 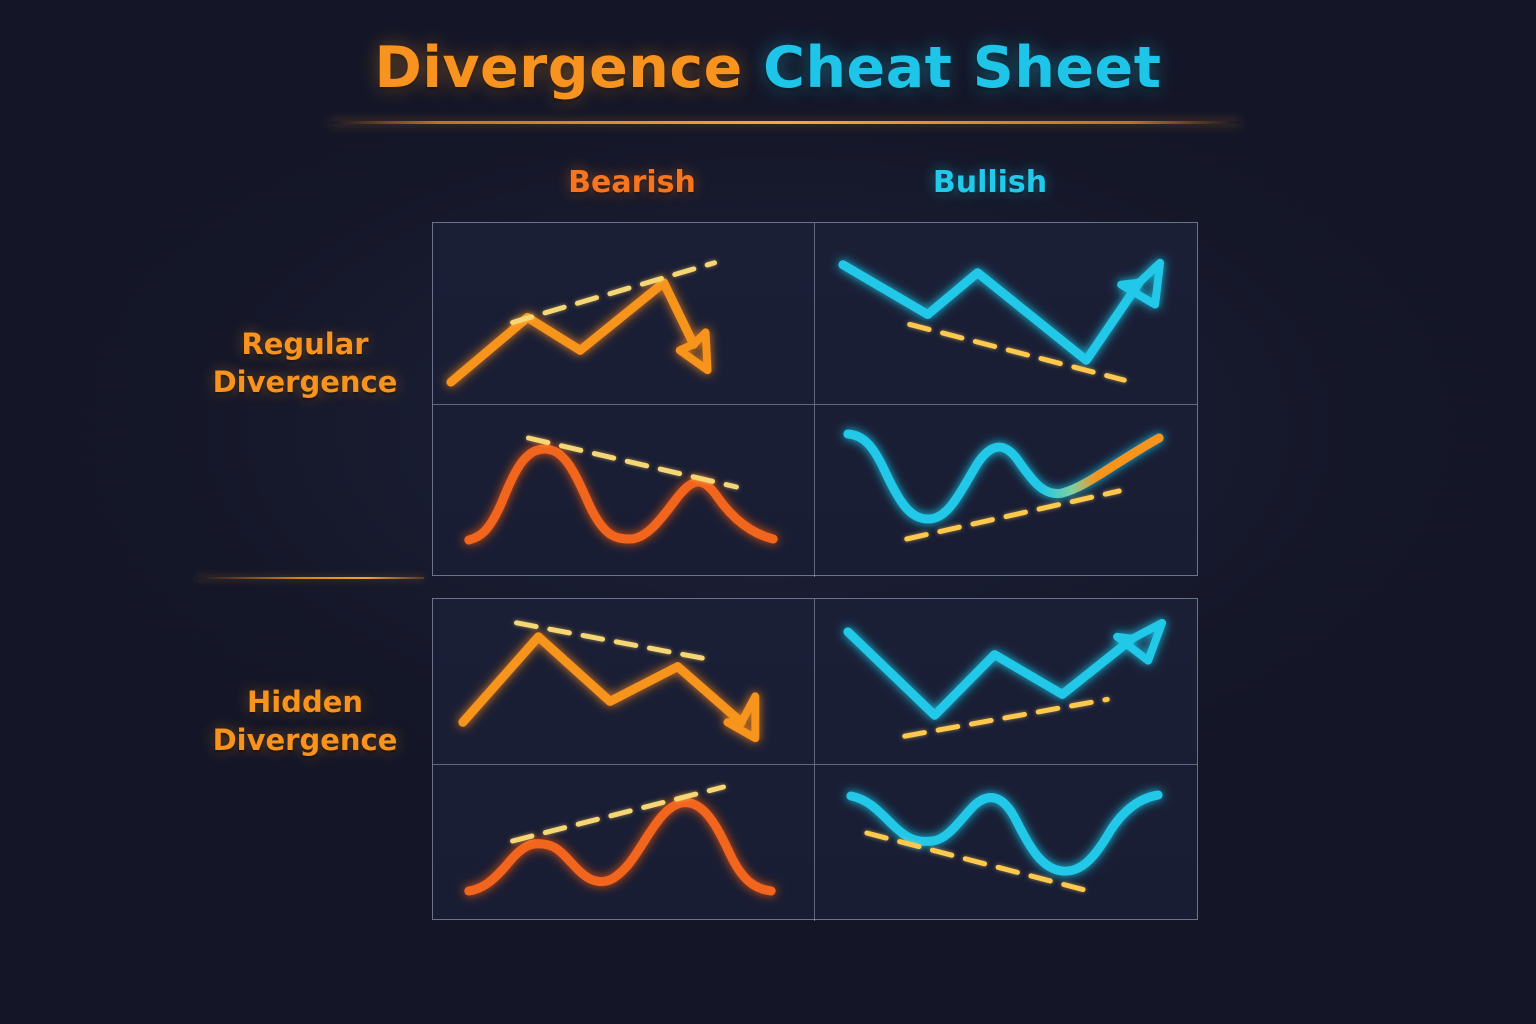 I want to click on row-label-hidden-line1: Hidden, so click(x=305, y=702).